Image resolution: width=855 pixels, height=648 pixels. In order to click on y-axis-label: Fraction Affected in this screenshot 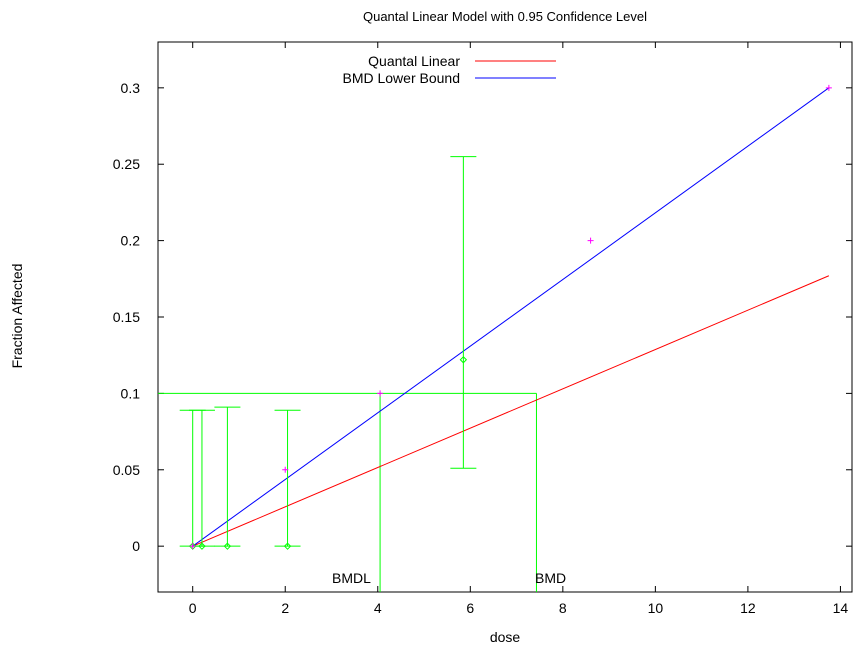, I will do `click(17, 316)`.